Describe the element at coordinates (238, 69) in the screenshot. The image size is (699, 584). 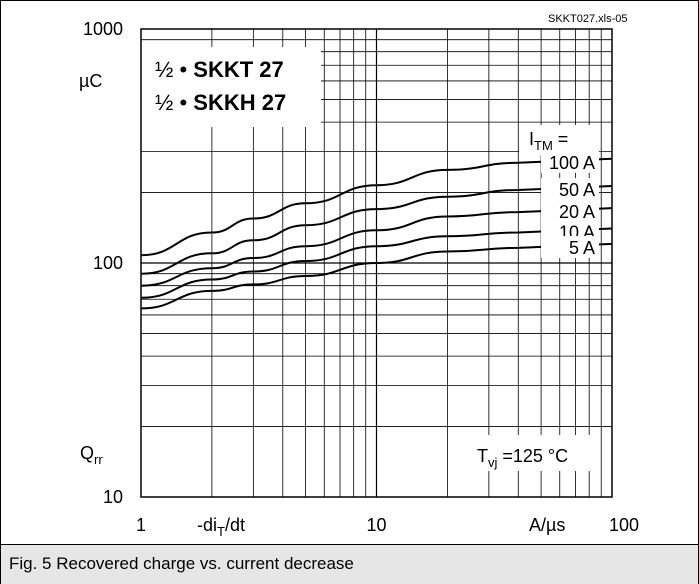
I see `legend-line-1-name: SKKT 27` at that location.